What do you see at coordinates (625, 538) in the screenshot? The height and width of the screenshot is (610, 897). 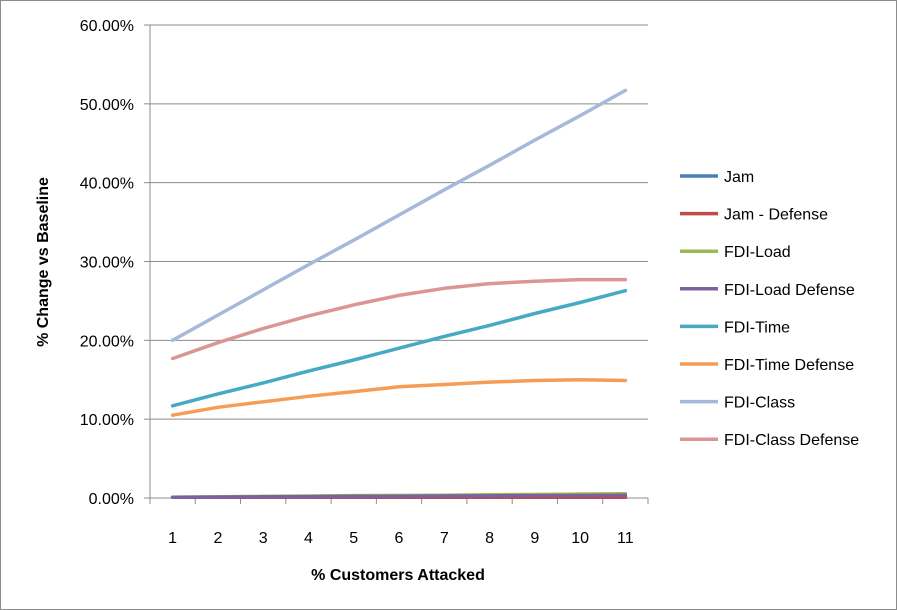 I see `x-tick-label: 11` at bounding box center [625, 538].